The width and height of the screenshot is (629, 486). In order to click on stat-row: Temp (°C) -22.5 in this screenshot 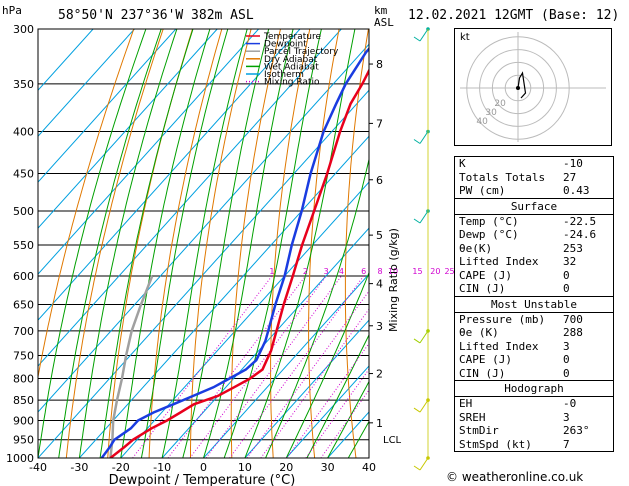, I will do `click(534, 222)`.